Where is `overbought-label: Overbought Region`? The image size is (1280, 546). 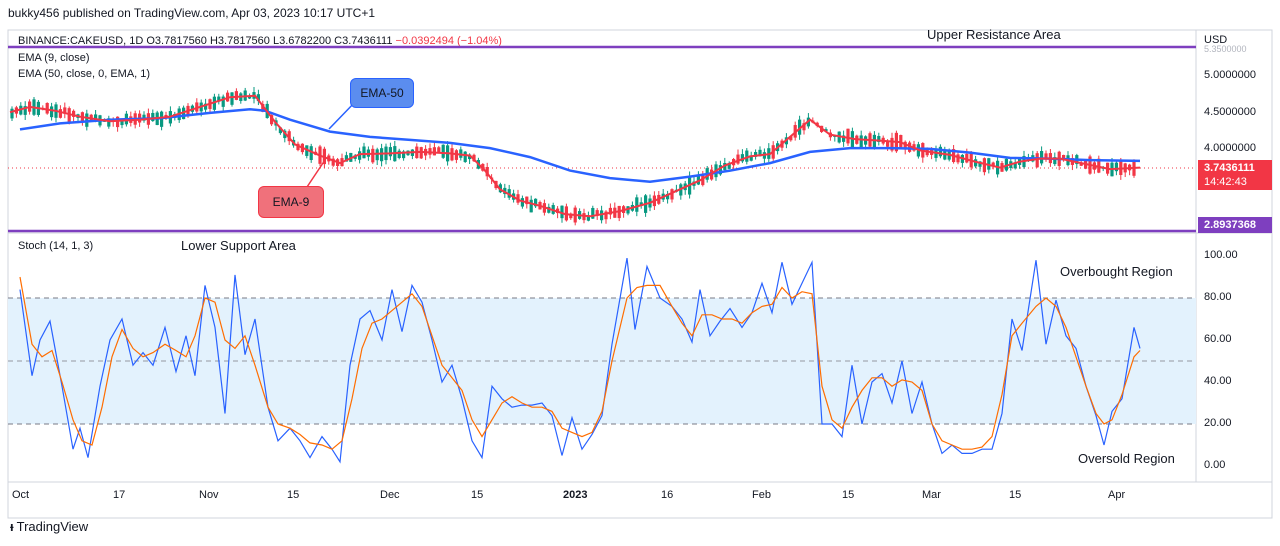
overbought-label: Overbought Region is located at coordinates (1116, 271).